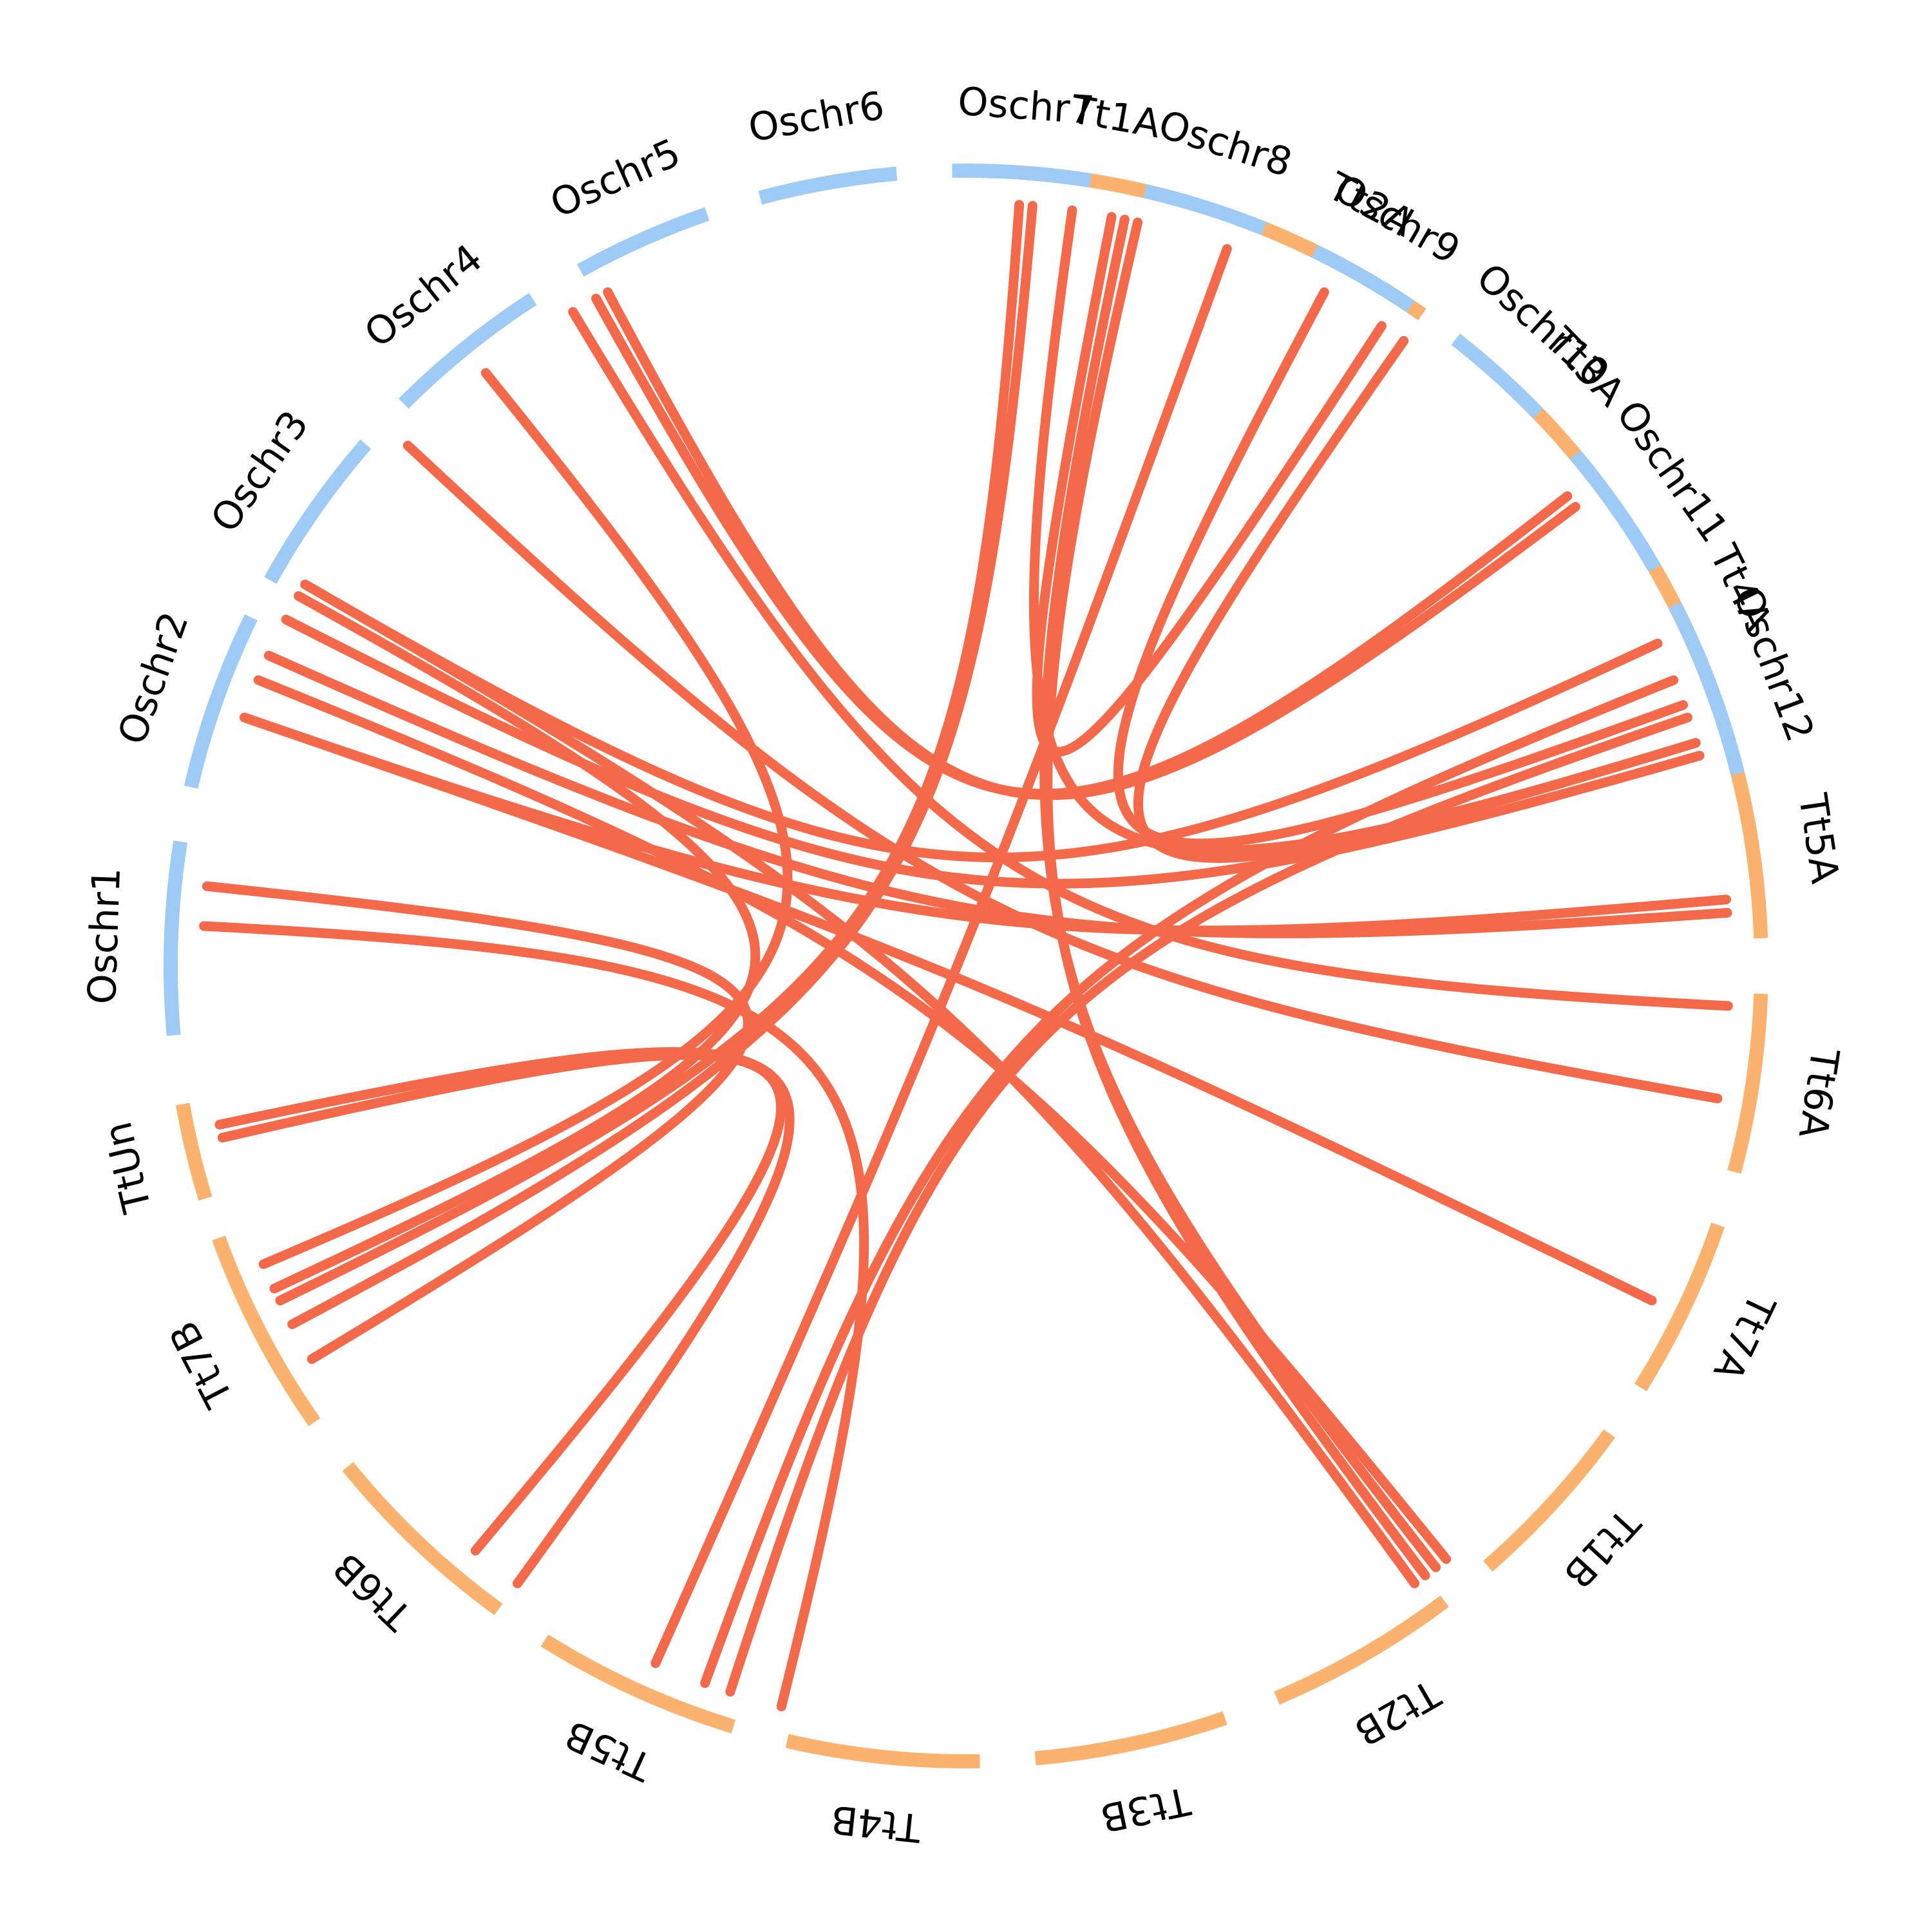 This screenshot has width=1932, height=1932. I want to click on chromosome-tt5a, so click(1748, 848).